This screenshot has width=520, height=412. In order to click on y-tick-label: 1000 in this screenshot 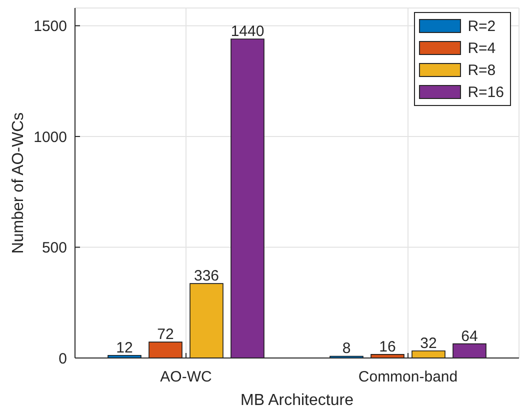, I will do `click(50, 137)`.